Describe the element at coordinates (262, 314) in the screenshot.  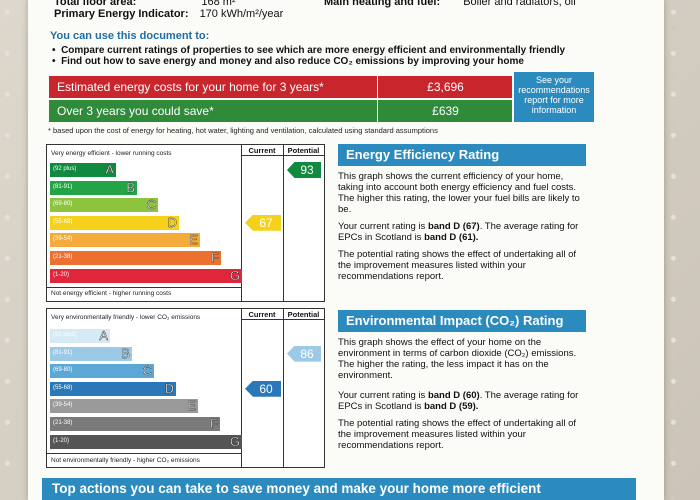
I see `env-chart-current-header: Current` at that location.